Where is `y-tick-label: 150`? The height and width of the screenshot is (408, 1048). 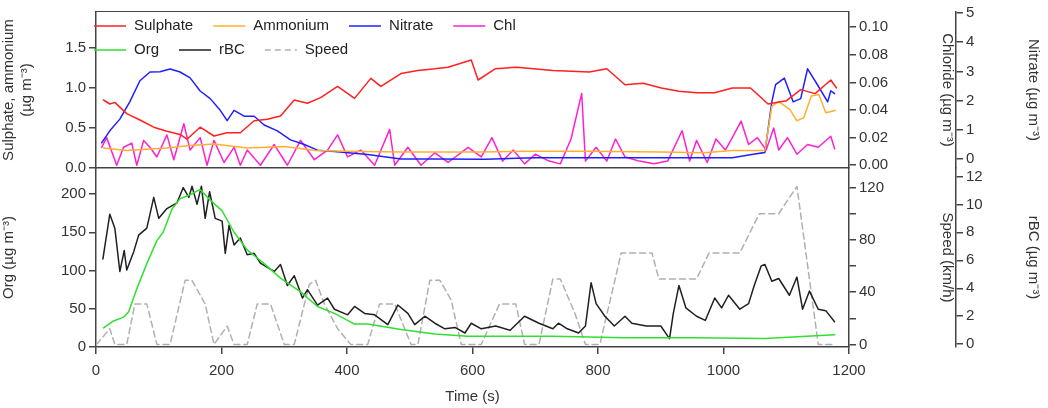
y-tick-label: 150 is located at coordinates (73, 231).